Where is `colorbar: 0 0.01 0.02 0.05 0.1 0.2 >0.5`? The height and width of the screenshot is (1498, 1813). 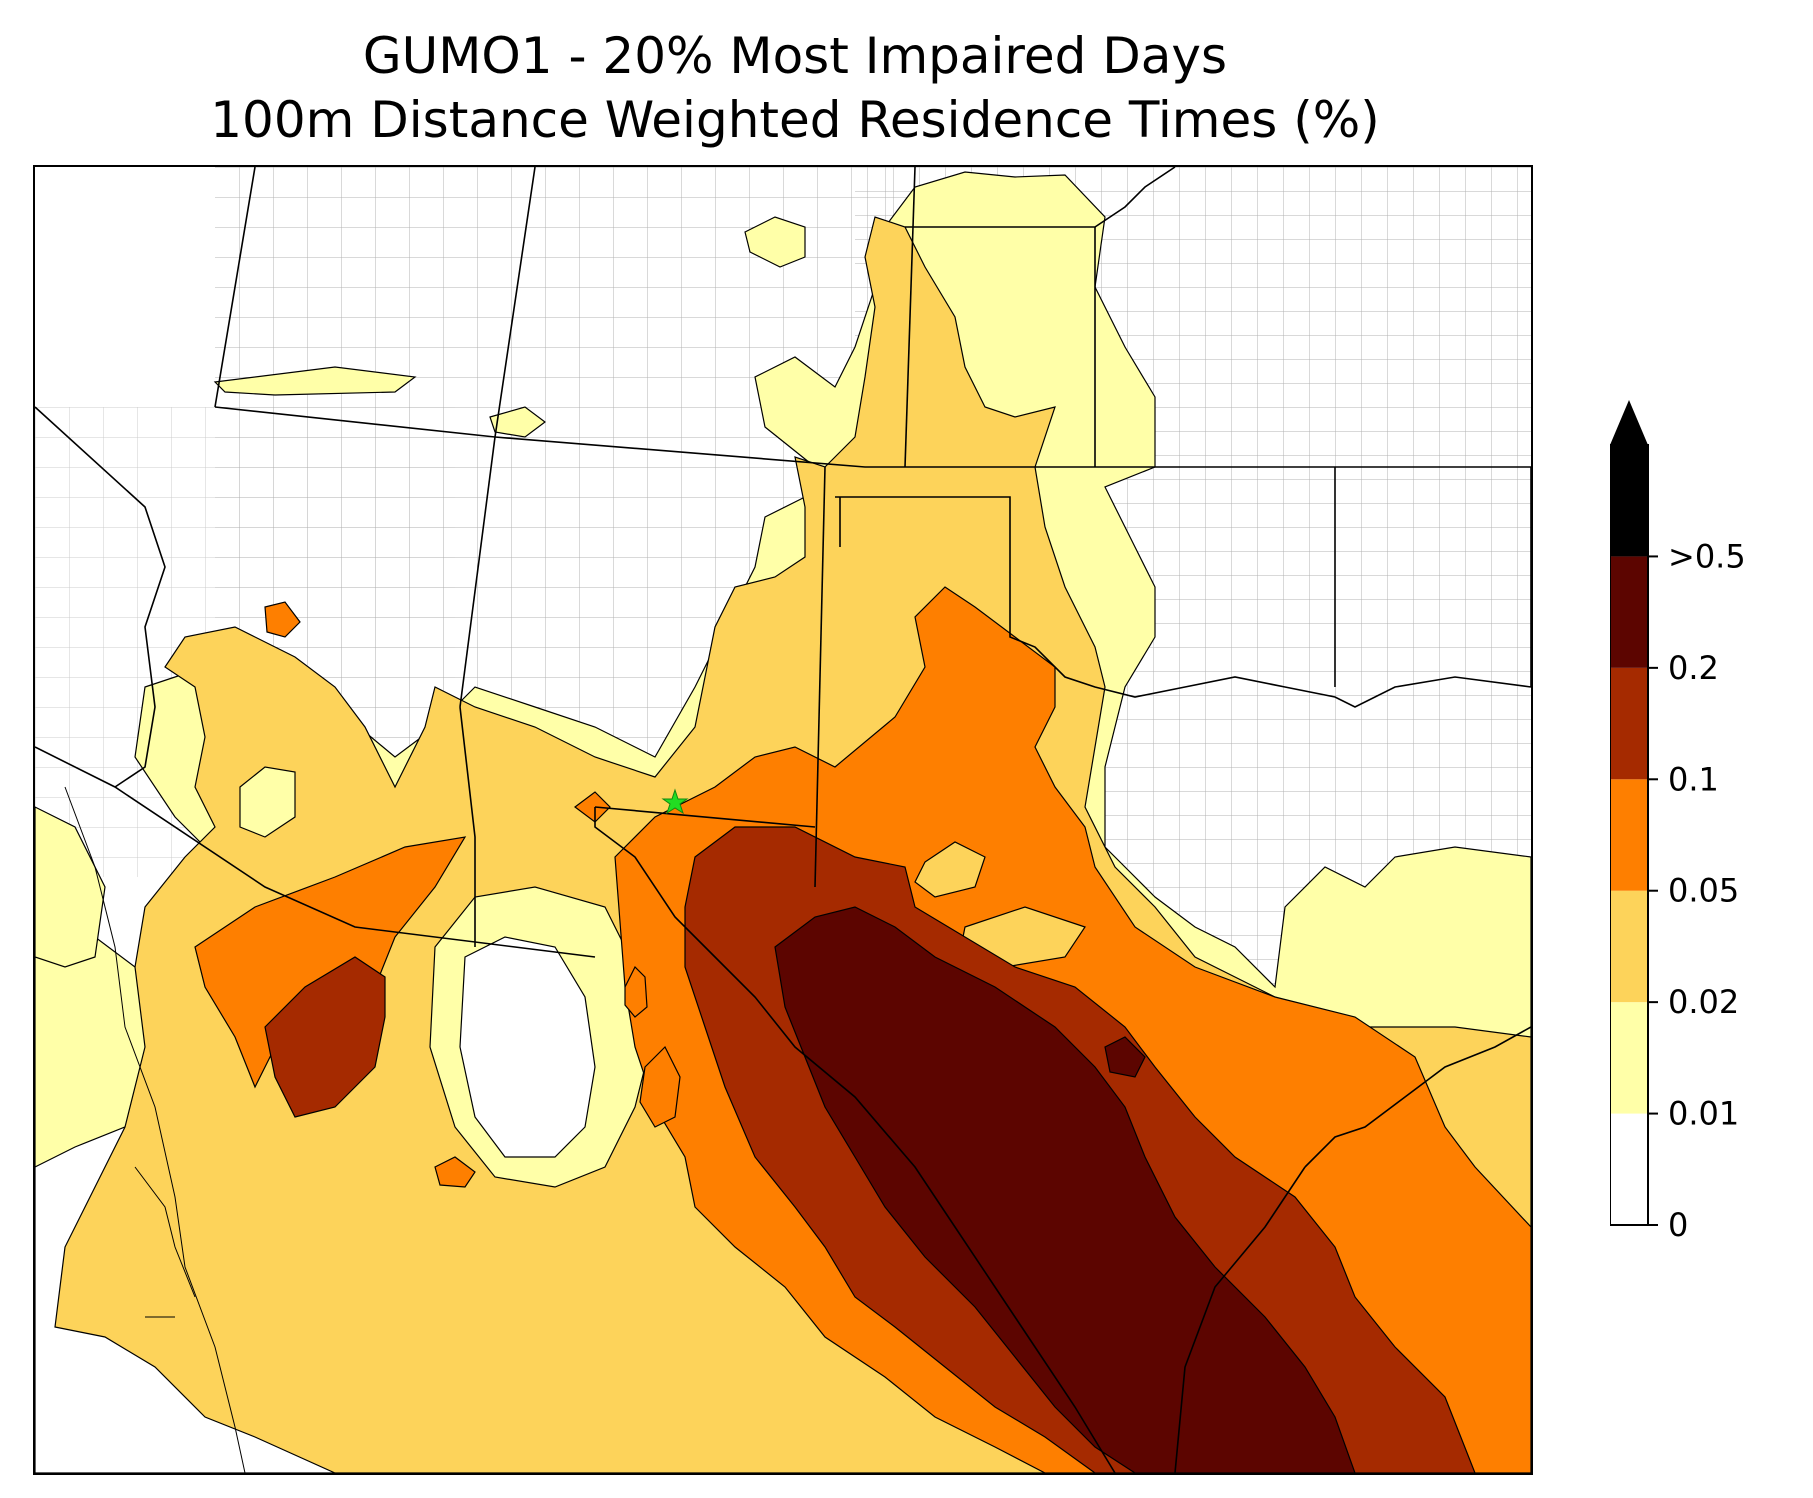 colorbar: 0 0.01 0.02 0.05 0.1 0.2 >0.5 is located at coordinates (1709, 830).